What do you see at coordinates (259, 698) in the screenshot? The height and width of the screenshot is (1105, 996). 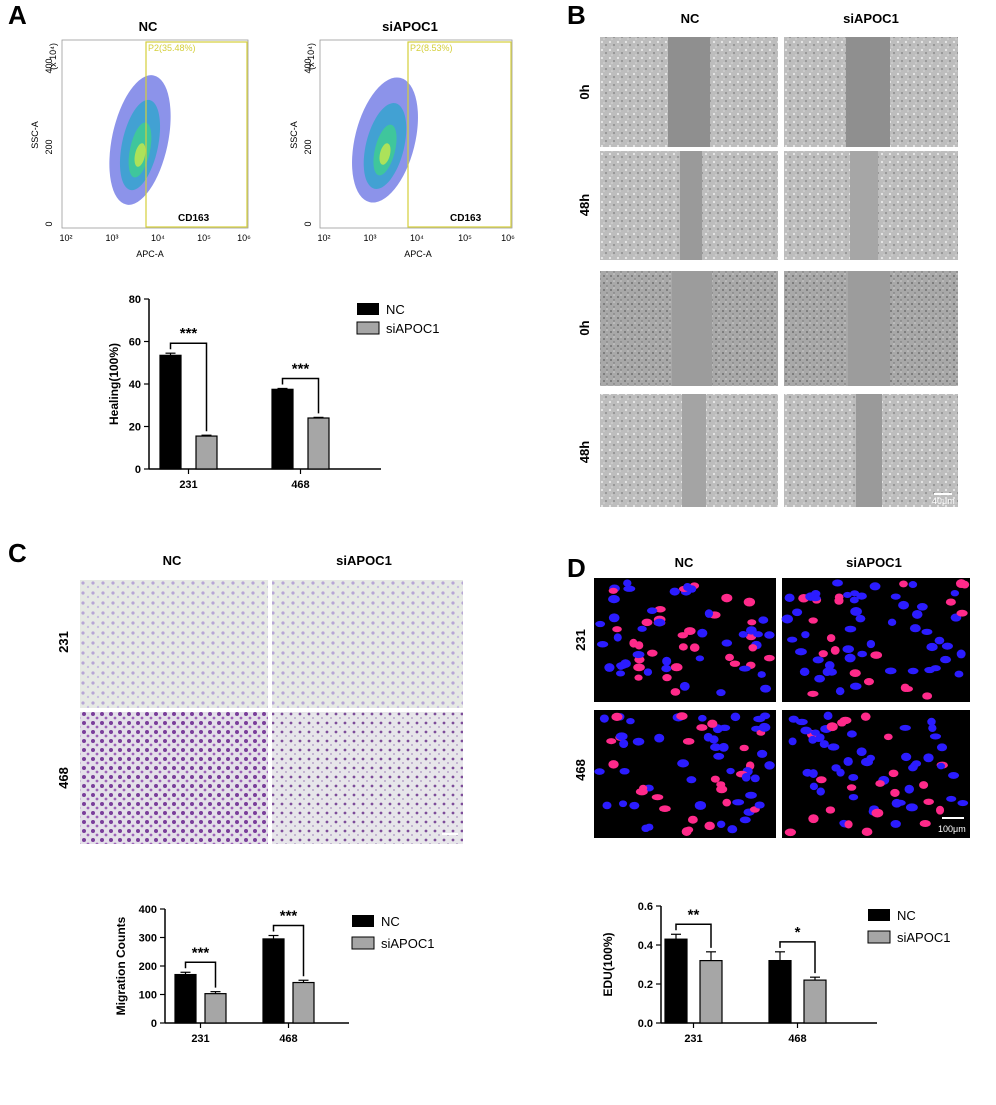 I see `transwell-grid: NC siAPOC1 231 468` at bounding box center [259, 698].